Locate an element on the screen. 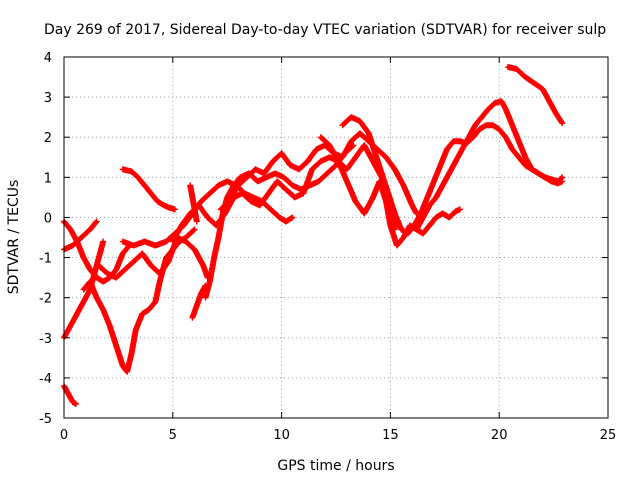 This screenshot has height=480, width=640. x-axis-label: GPS time / hours is located at coordinates (335, 466).